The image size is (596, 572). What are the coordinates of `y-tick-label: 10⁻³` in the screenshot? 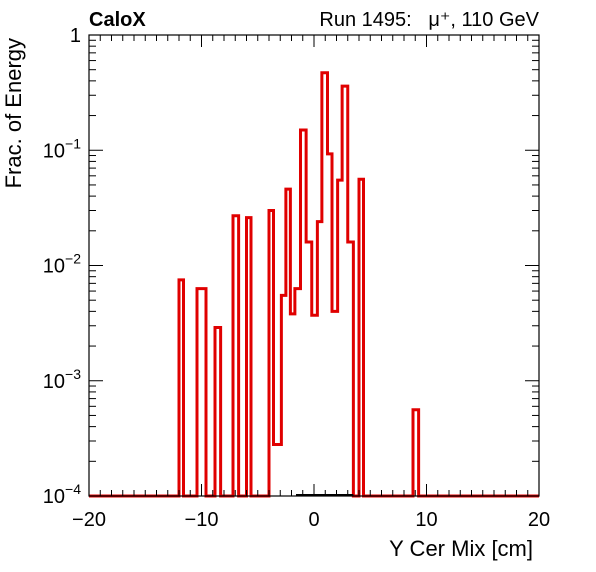 It's located at (62, 379).